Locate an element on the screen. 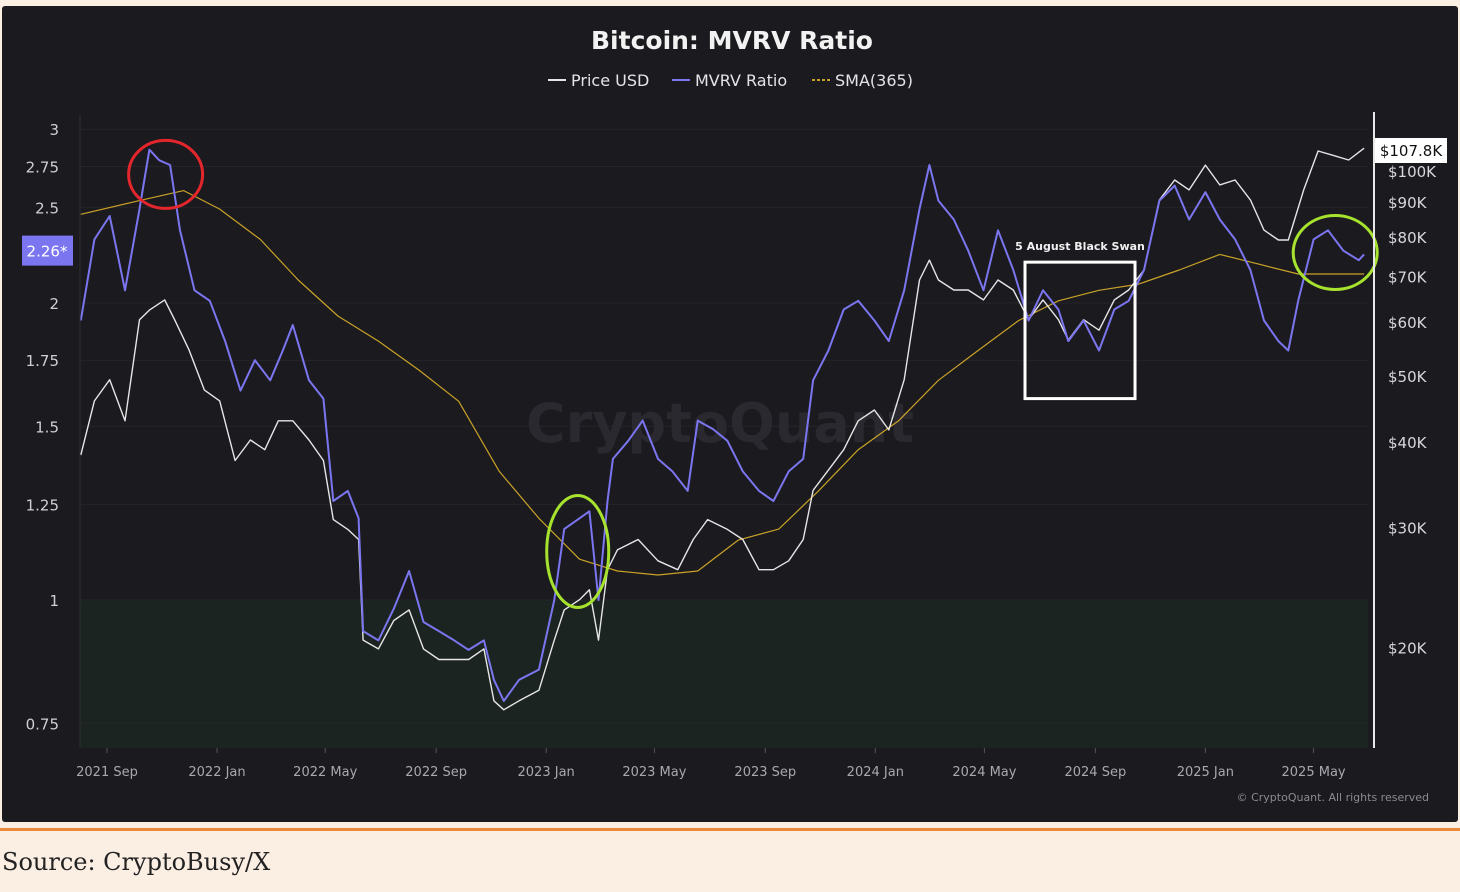 The width and height of the screenshot is (1460, 892). undervalued-zone is located at coordinates (724, 674).